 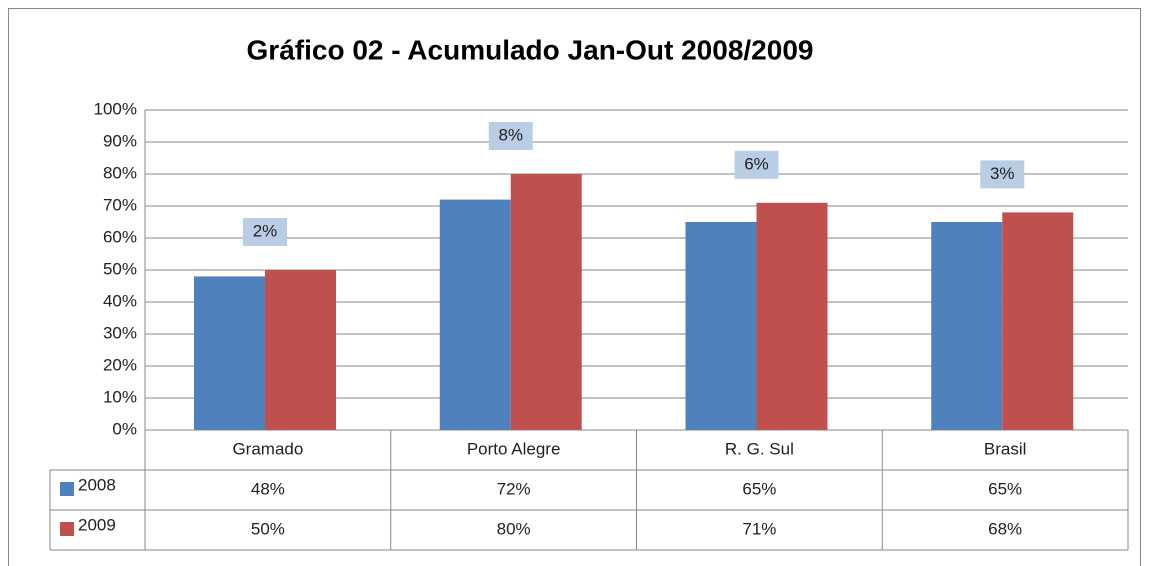 What do you see at coordinates (124, 428) in the screenshot?
I see `y-tick-label: 0%` at bounding box center [124, 428].